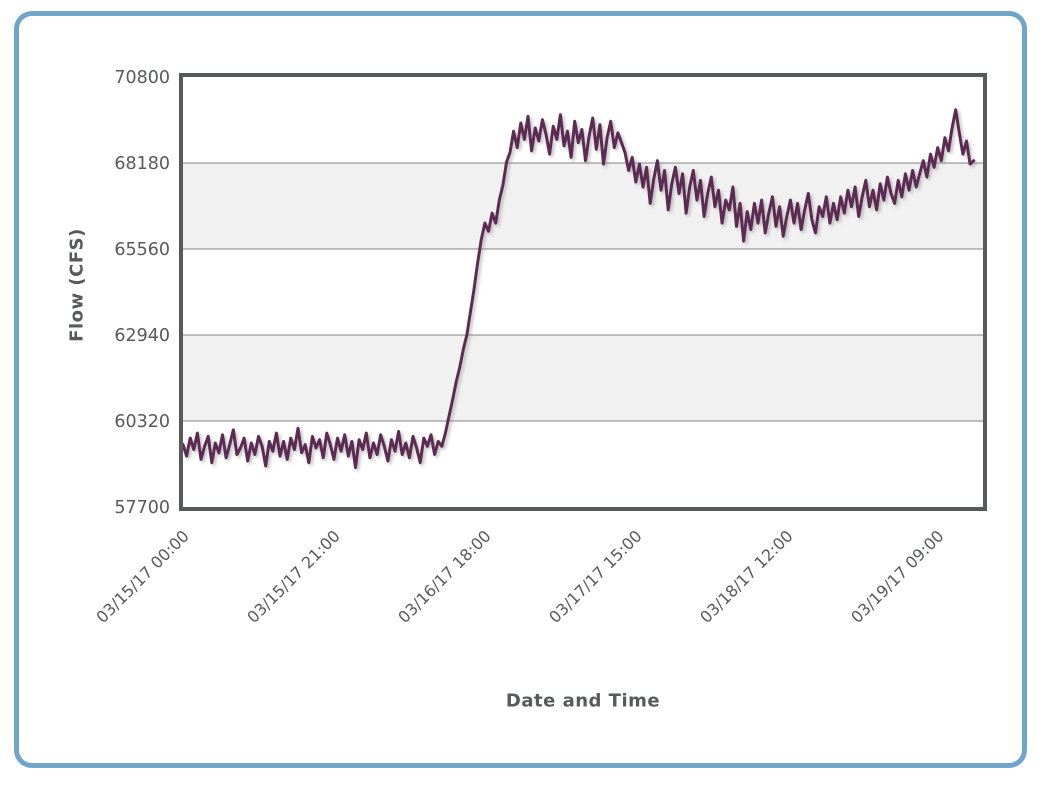 Image resolution: width=1050 pixels, height=788 pixels. Describe the element at coordinates (583, 701) in the screenshot. I see `x-axis-title: Date and Time` at that location.